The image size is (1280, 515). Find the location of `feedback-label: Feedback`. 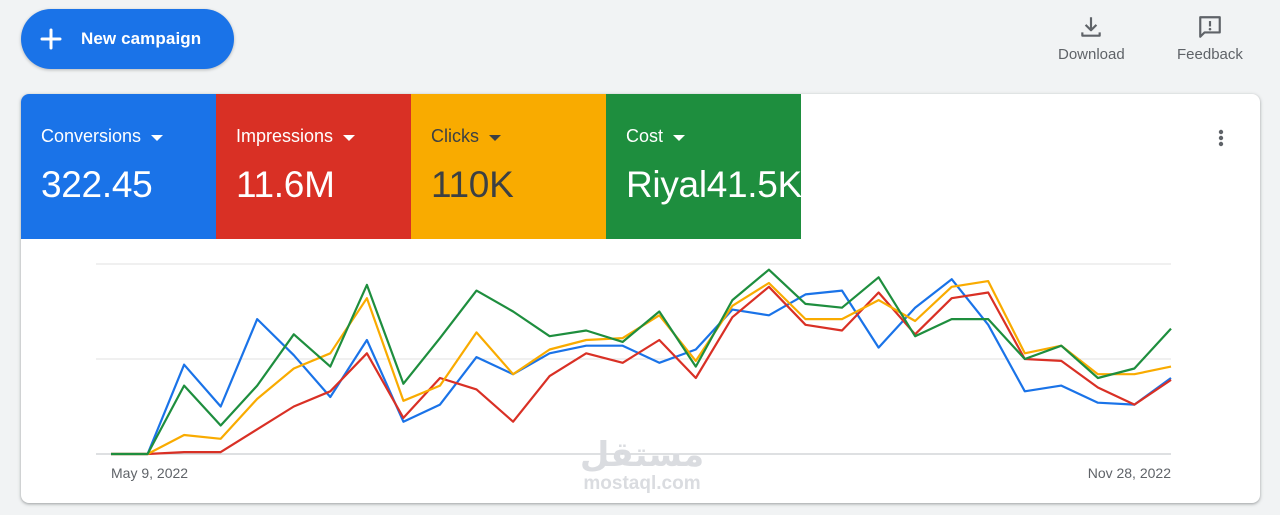

feedback-label: Feedback is located at coordinates (1210, 54).